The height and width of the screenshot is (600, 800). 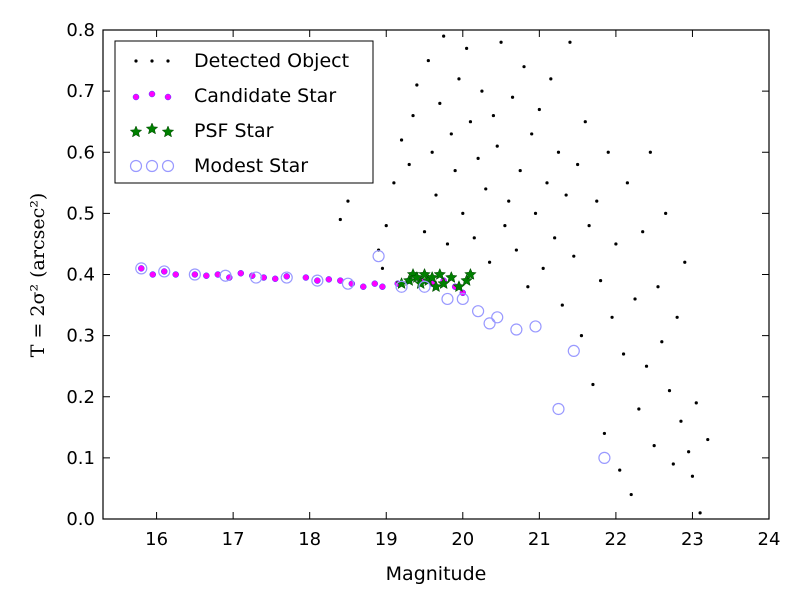 I want to click on legend-markers, so click(x=152, y=116).